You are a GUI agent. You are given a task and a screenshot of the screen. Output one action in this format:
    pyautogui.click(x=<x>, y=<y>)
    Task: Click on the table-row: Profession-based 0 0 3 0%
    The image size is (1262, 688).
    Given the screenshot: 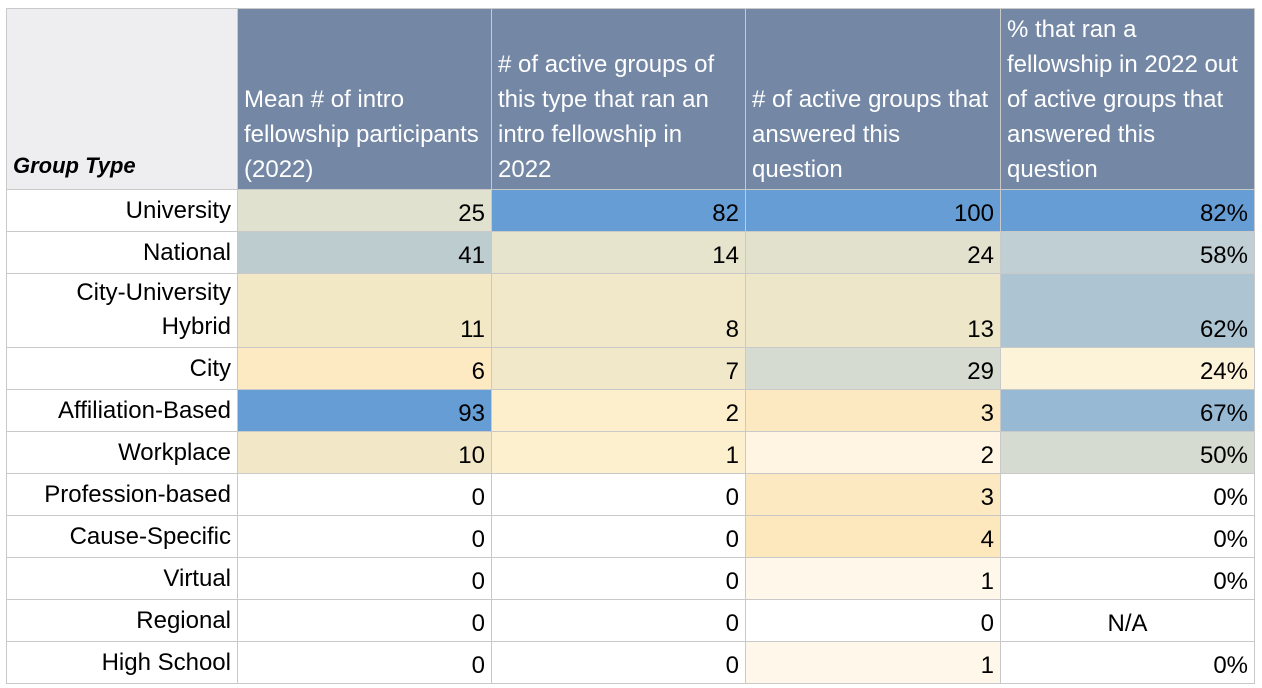 What is the action you would take?
    pyautogui.click(x=630, y=494)
    